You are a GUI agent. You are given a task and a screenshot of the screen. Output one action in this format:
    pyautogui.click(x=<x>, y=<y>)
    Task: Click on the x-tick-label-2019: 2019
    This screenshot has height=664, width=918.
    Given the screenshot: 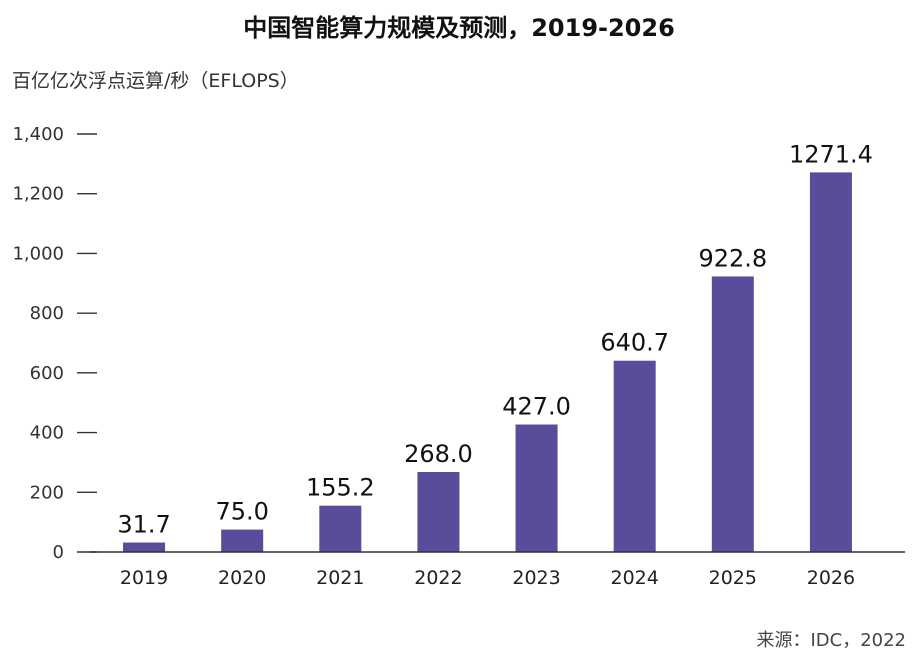 What is the action you would take?
    pyautogui.click(x=144, y=578)
    